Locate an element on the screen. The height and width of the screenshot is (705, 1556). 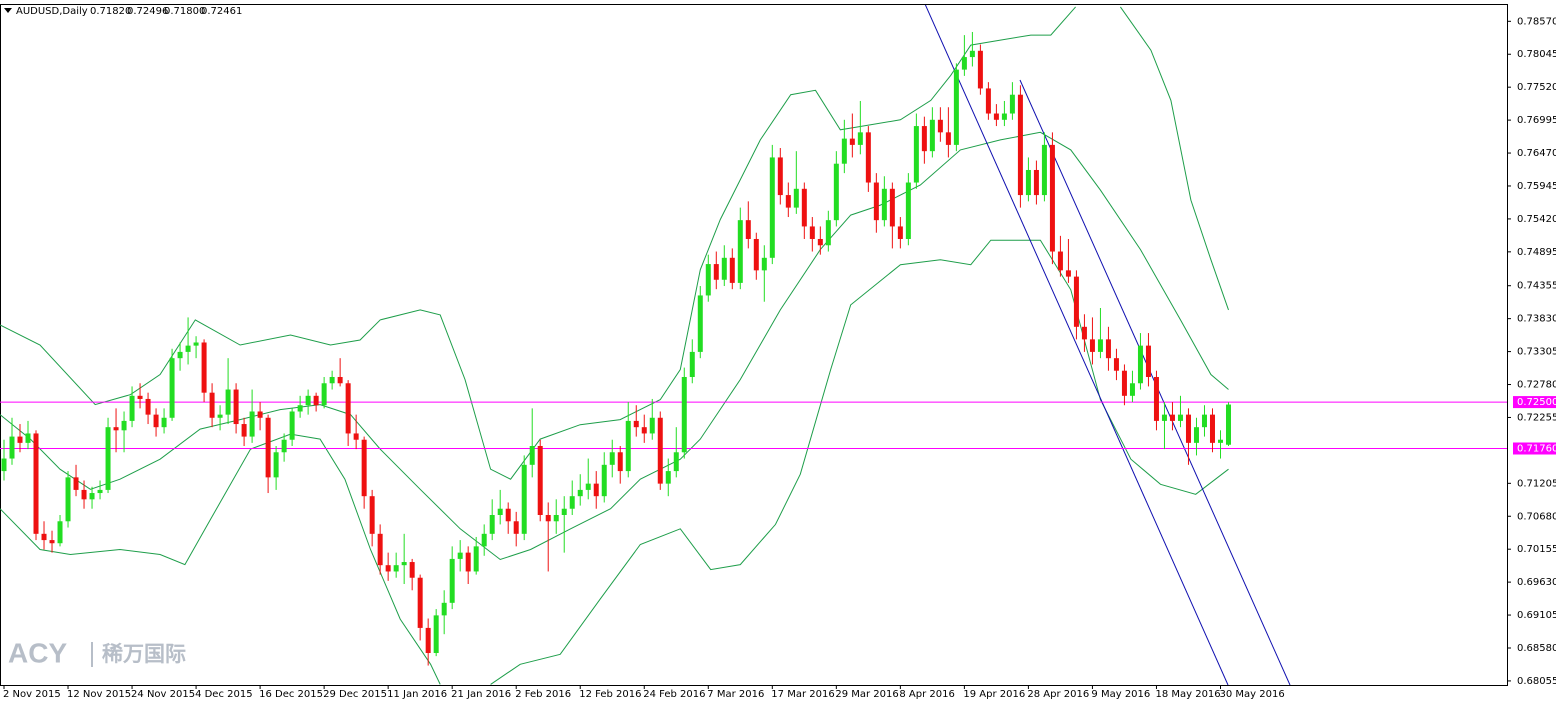
chart-title: AUDUSD,Daily is located at coordinates (52, 11).